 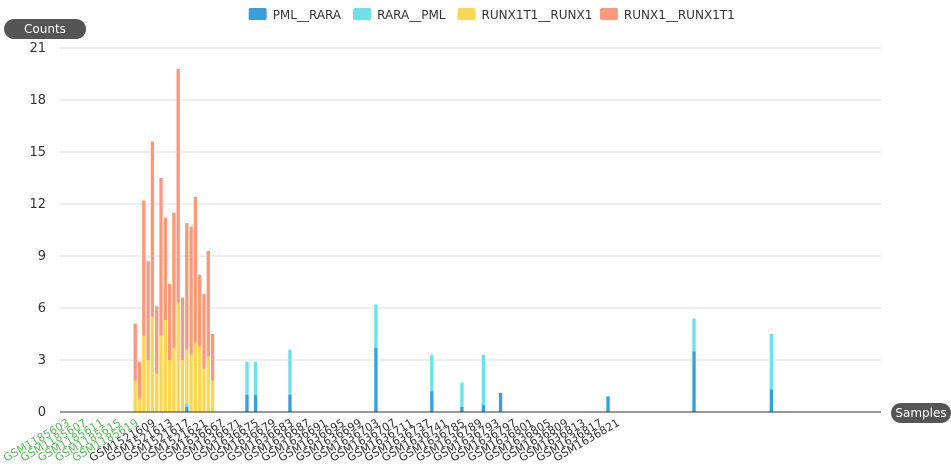 I want to click on legend-label: PML__RARA, so click(x=307, y=15).